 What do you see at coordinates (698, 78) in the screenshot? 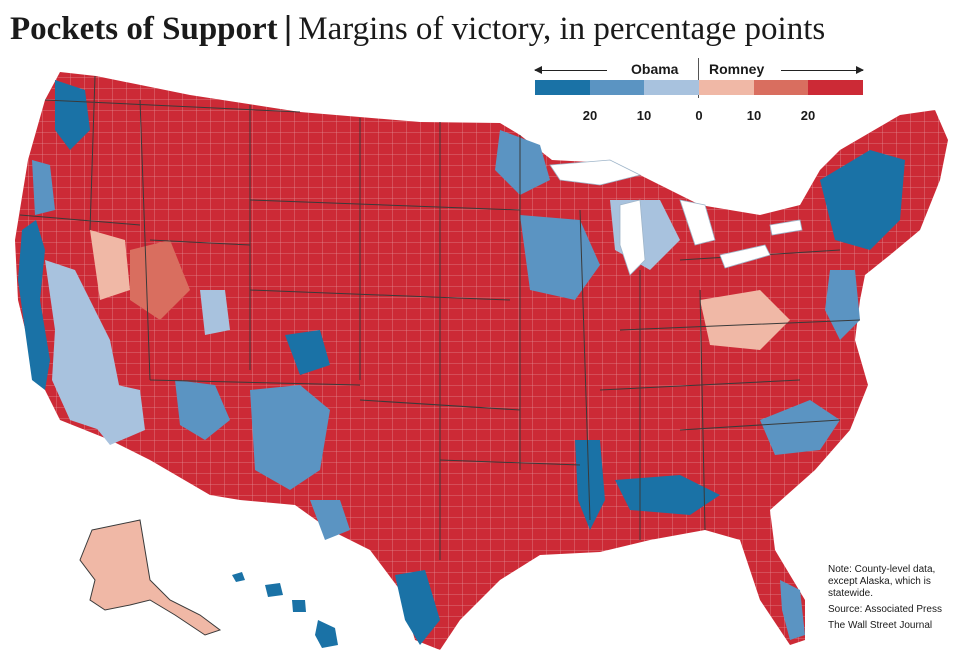
I see `legend-divider` at bounding box center [698, 78].